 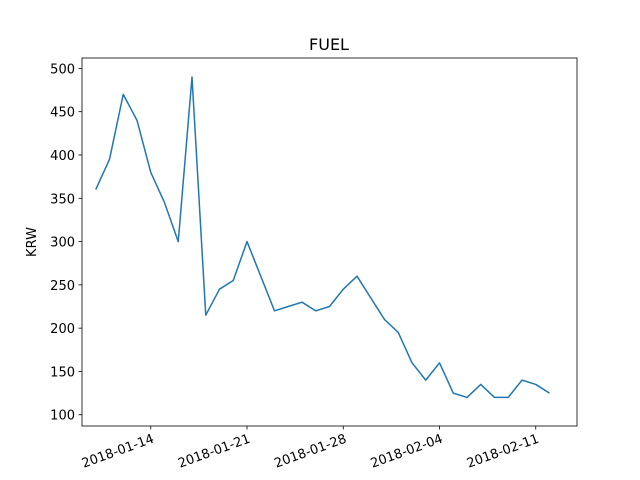 I want to click on y-tick-label: 500, so click(x=62, y=69).